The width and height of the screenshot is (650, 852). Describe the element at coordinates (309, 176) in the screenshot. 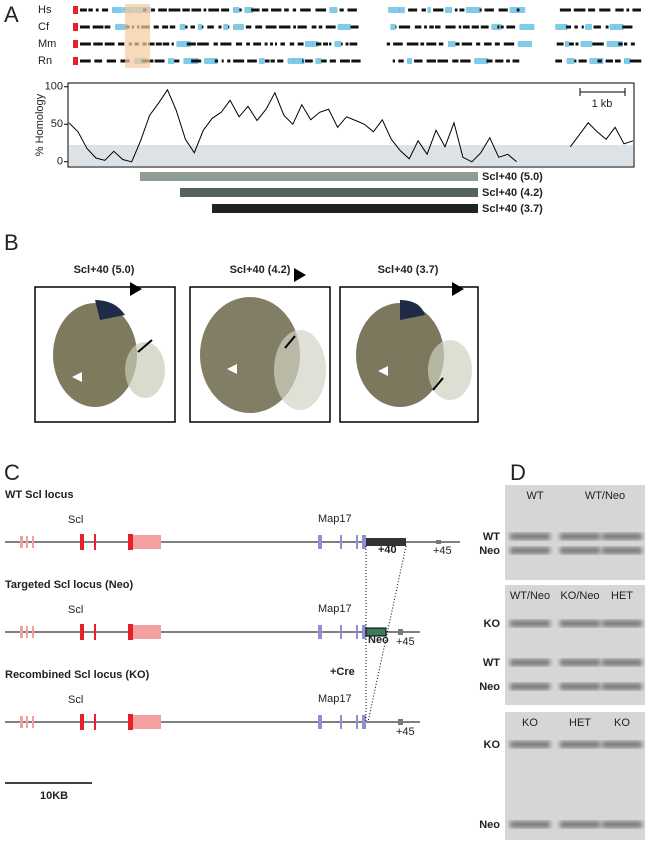

I see `construct` at that location.